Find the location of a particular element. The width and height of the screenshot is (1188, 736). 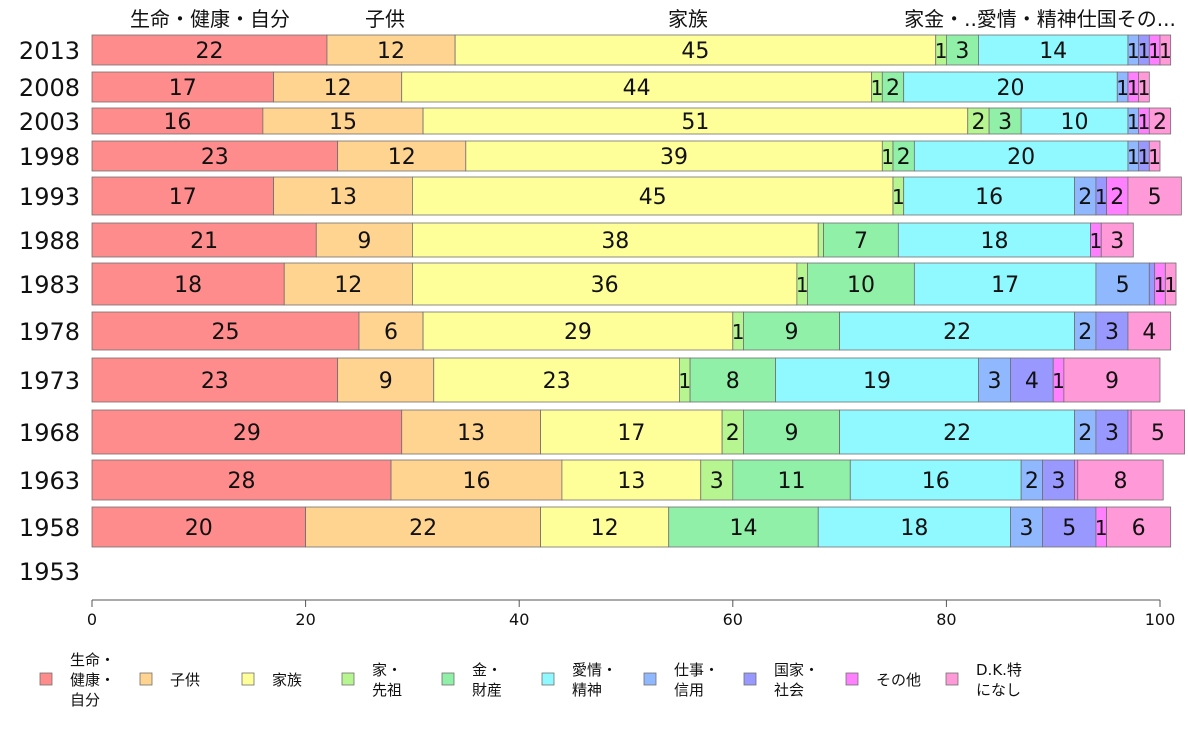

year-label-1963: 1963 is located at coordinates (49, 481).